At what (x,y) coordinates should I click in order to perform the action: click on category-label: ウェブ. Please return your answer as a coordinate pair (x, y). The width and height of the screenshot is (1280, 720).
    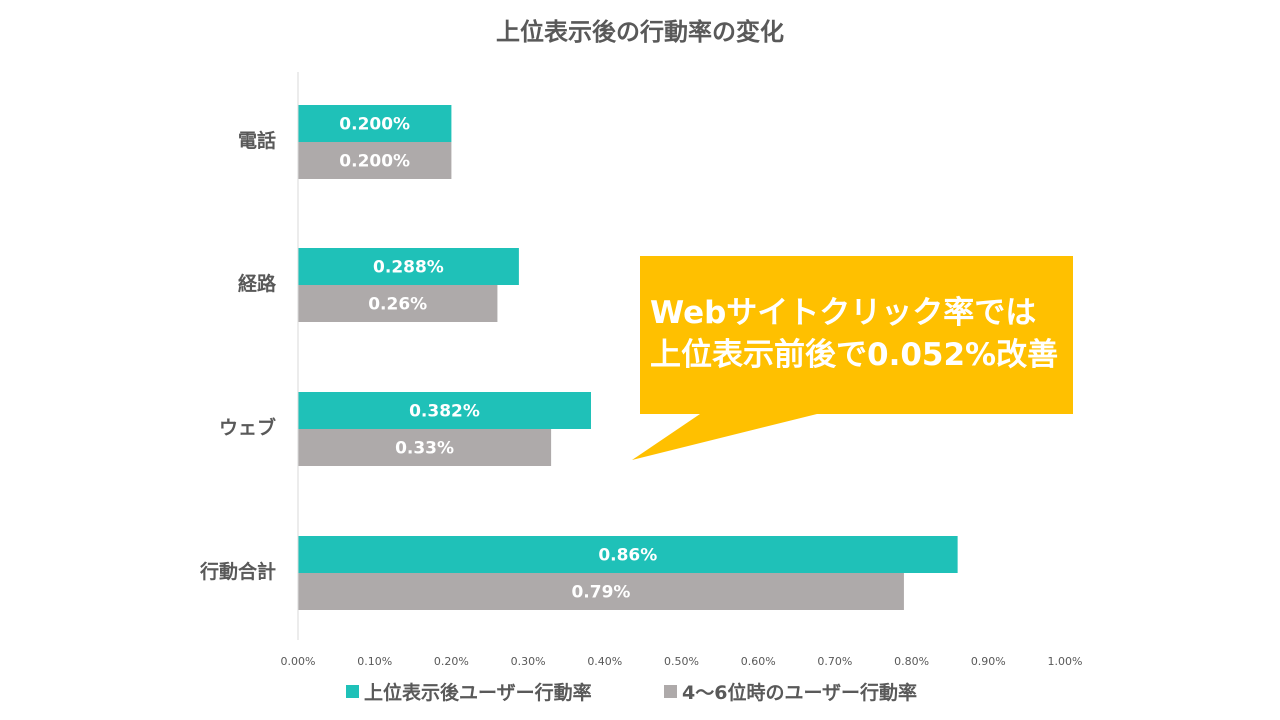
    Looking at the image, I should click on (247, 427).